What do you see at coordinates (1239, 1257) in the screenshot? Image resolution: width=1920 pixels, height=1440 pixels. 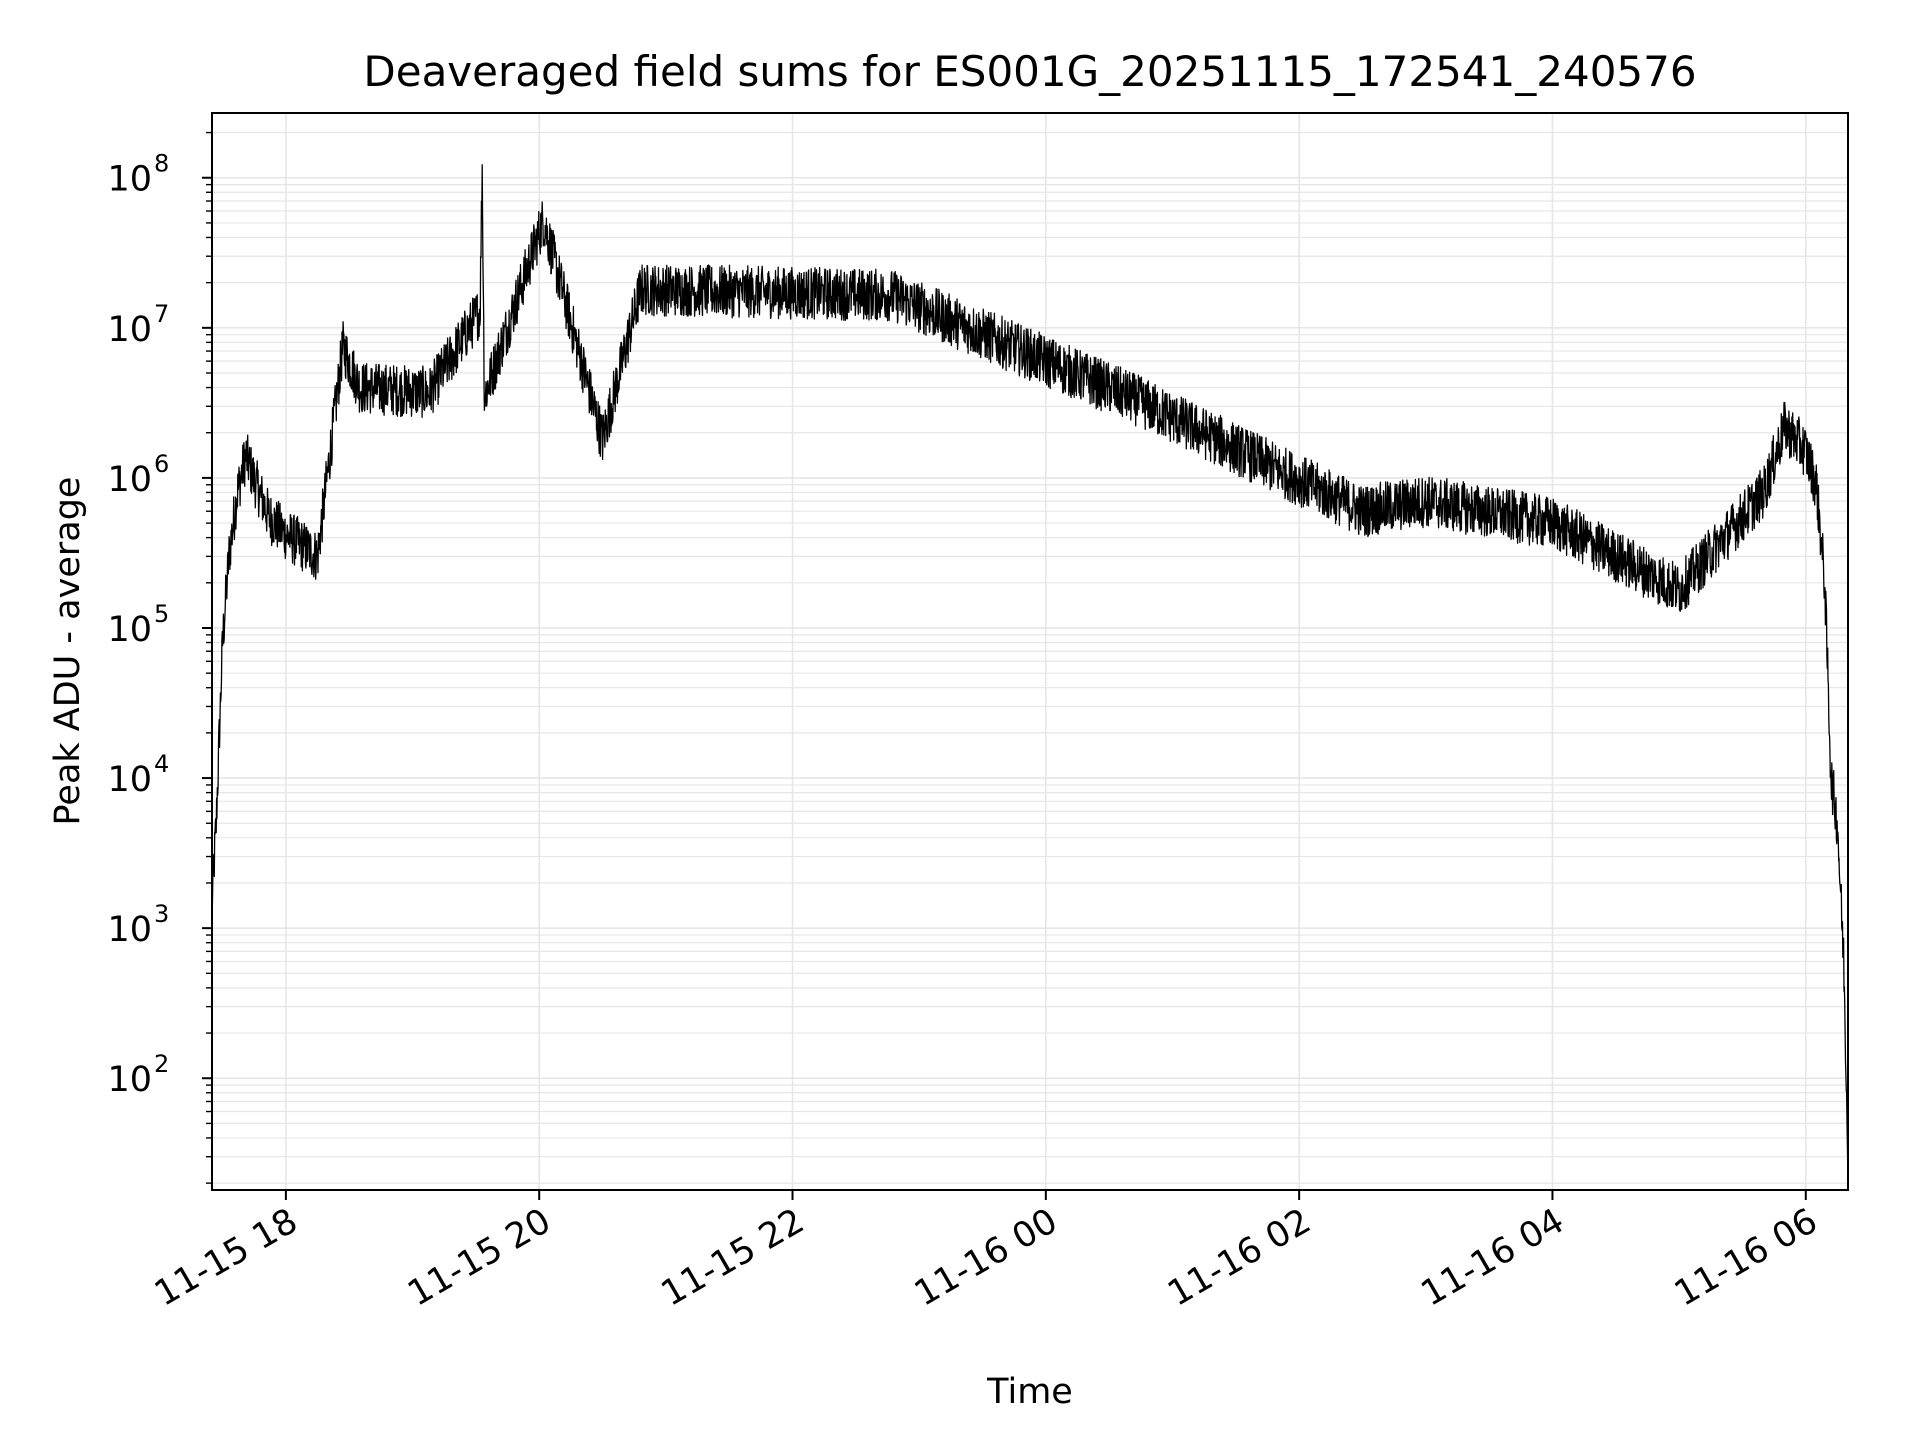 I see `x-tick-label: 11-16 02` at bounding box center [1239, 1257].